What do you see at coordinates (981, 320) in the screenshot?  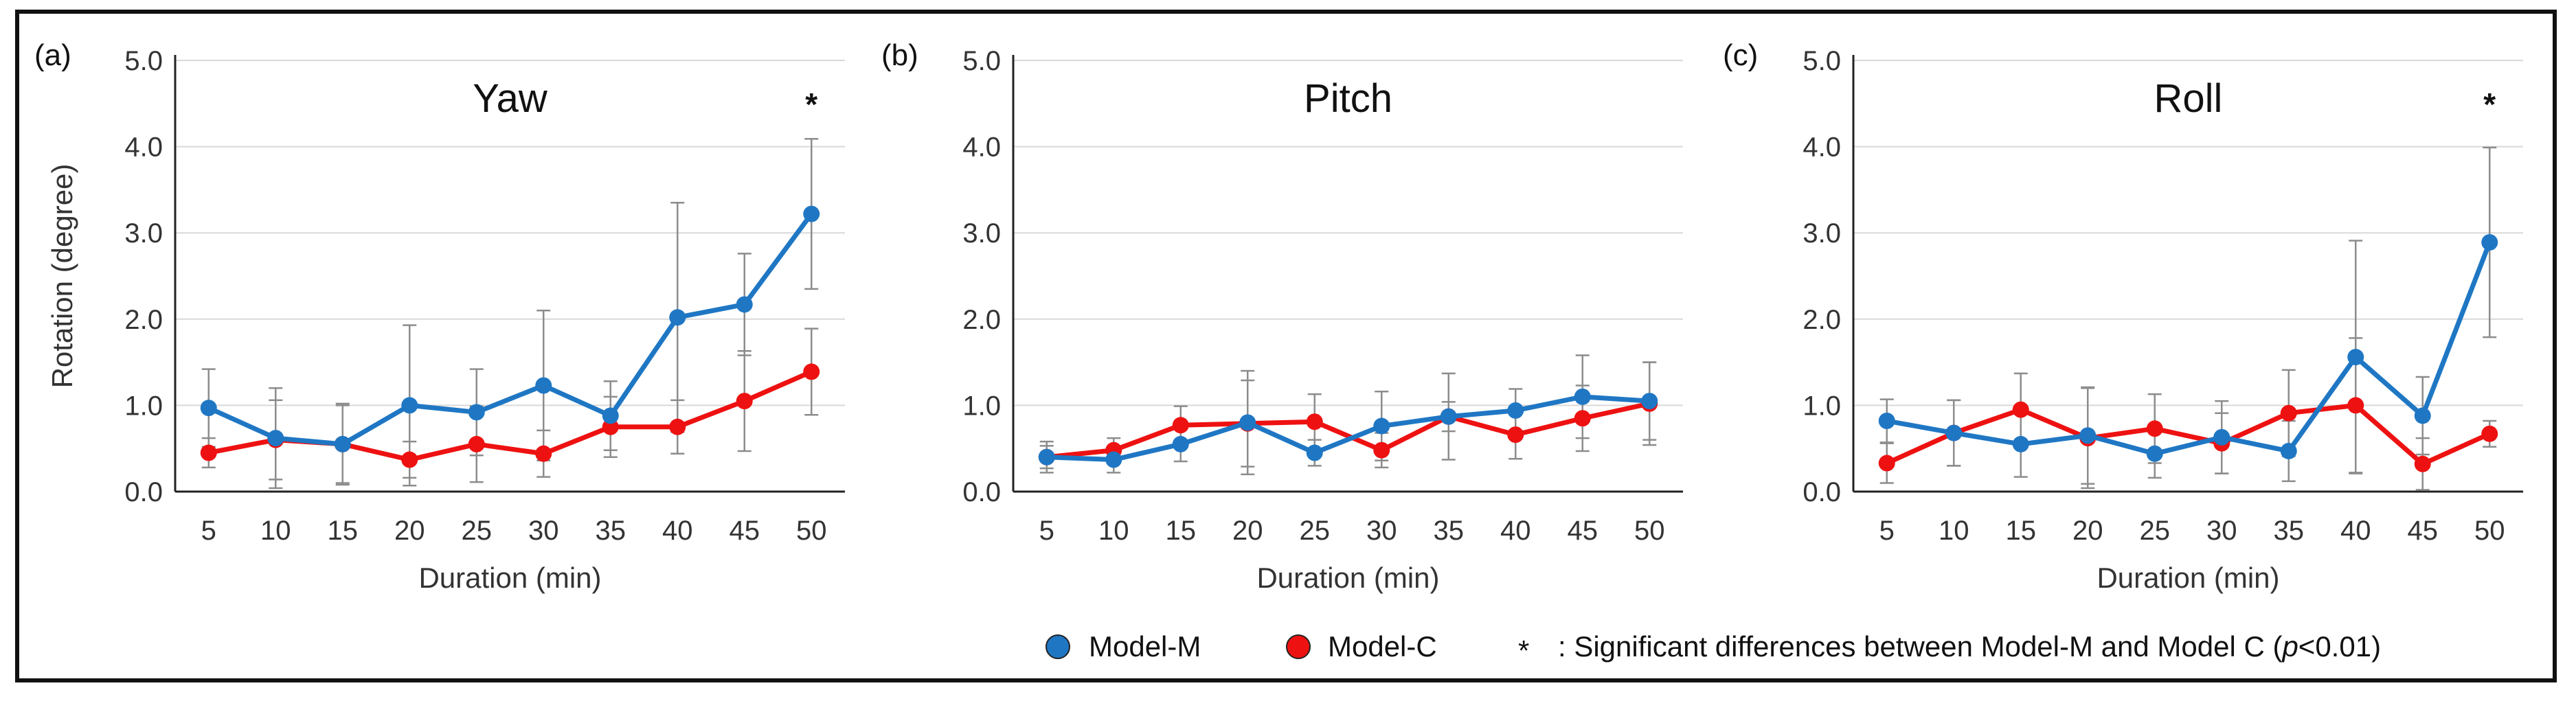 I see `y-tick-label: 2.0` at bounding box center [981, 320].